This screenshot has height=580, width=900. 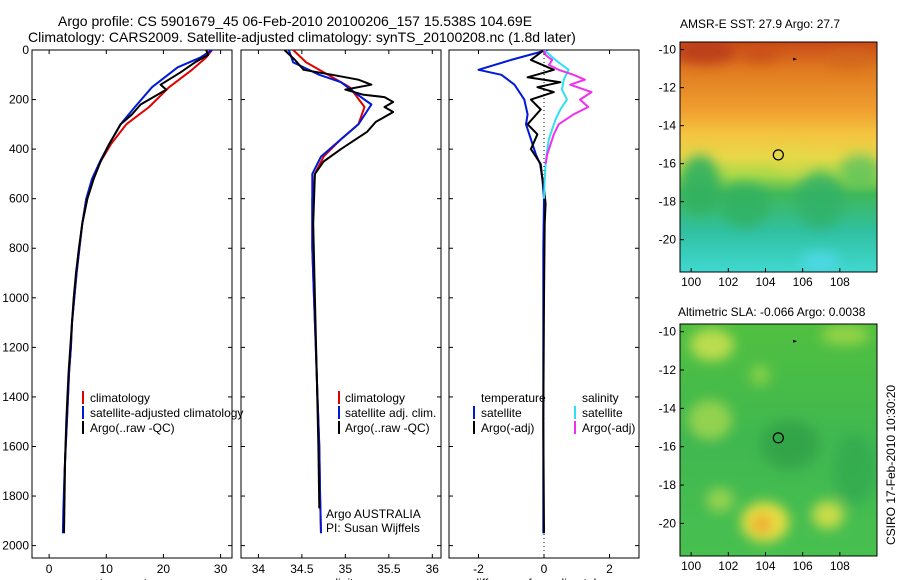 I want to click on footer-credit: CSIRO 17-Feb-2010 10:30:20, so click(x=891, y=465).